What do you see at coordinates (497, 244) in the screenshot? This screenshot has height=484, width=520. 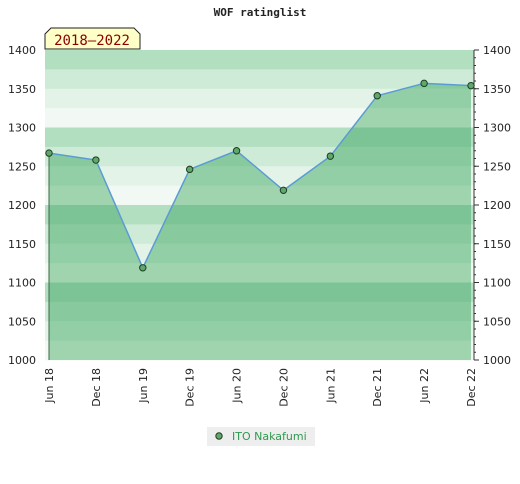 I see `y2-tick-label: 1150` at bounding box center [497, 244].